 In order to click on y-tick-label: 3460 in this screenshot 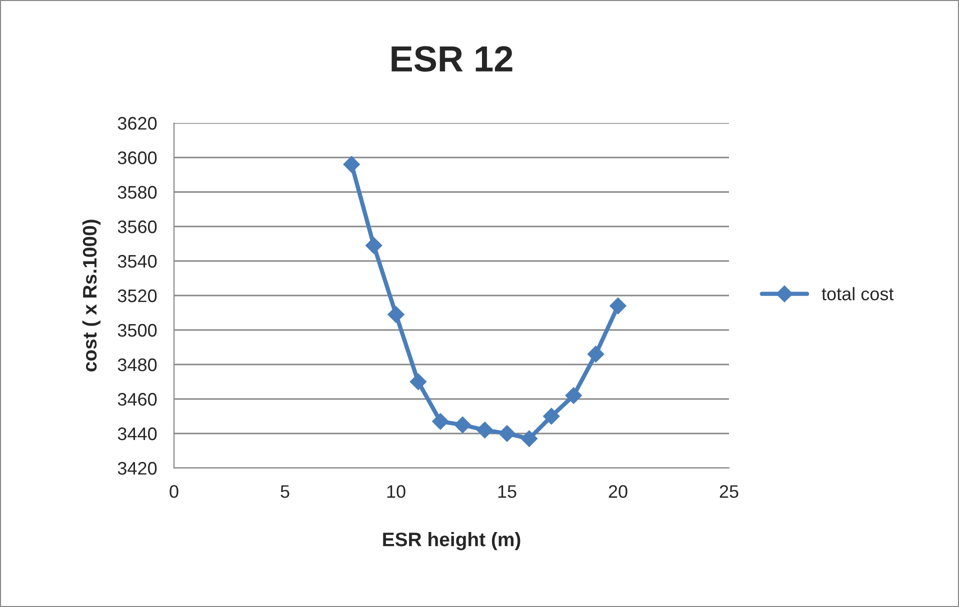, I will do `click(137, 399)`.